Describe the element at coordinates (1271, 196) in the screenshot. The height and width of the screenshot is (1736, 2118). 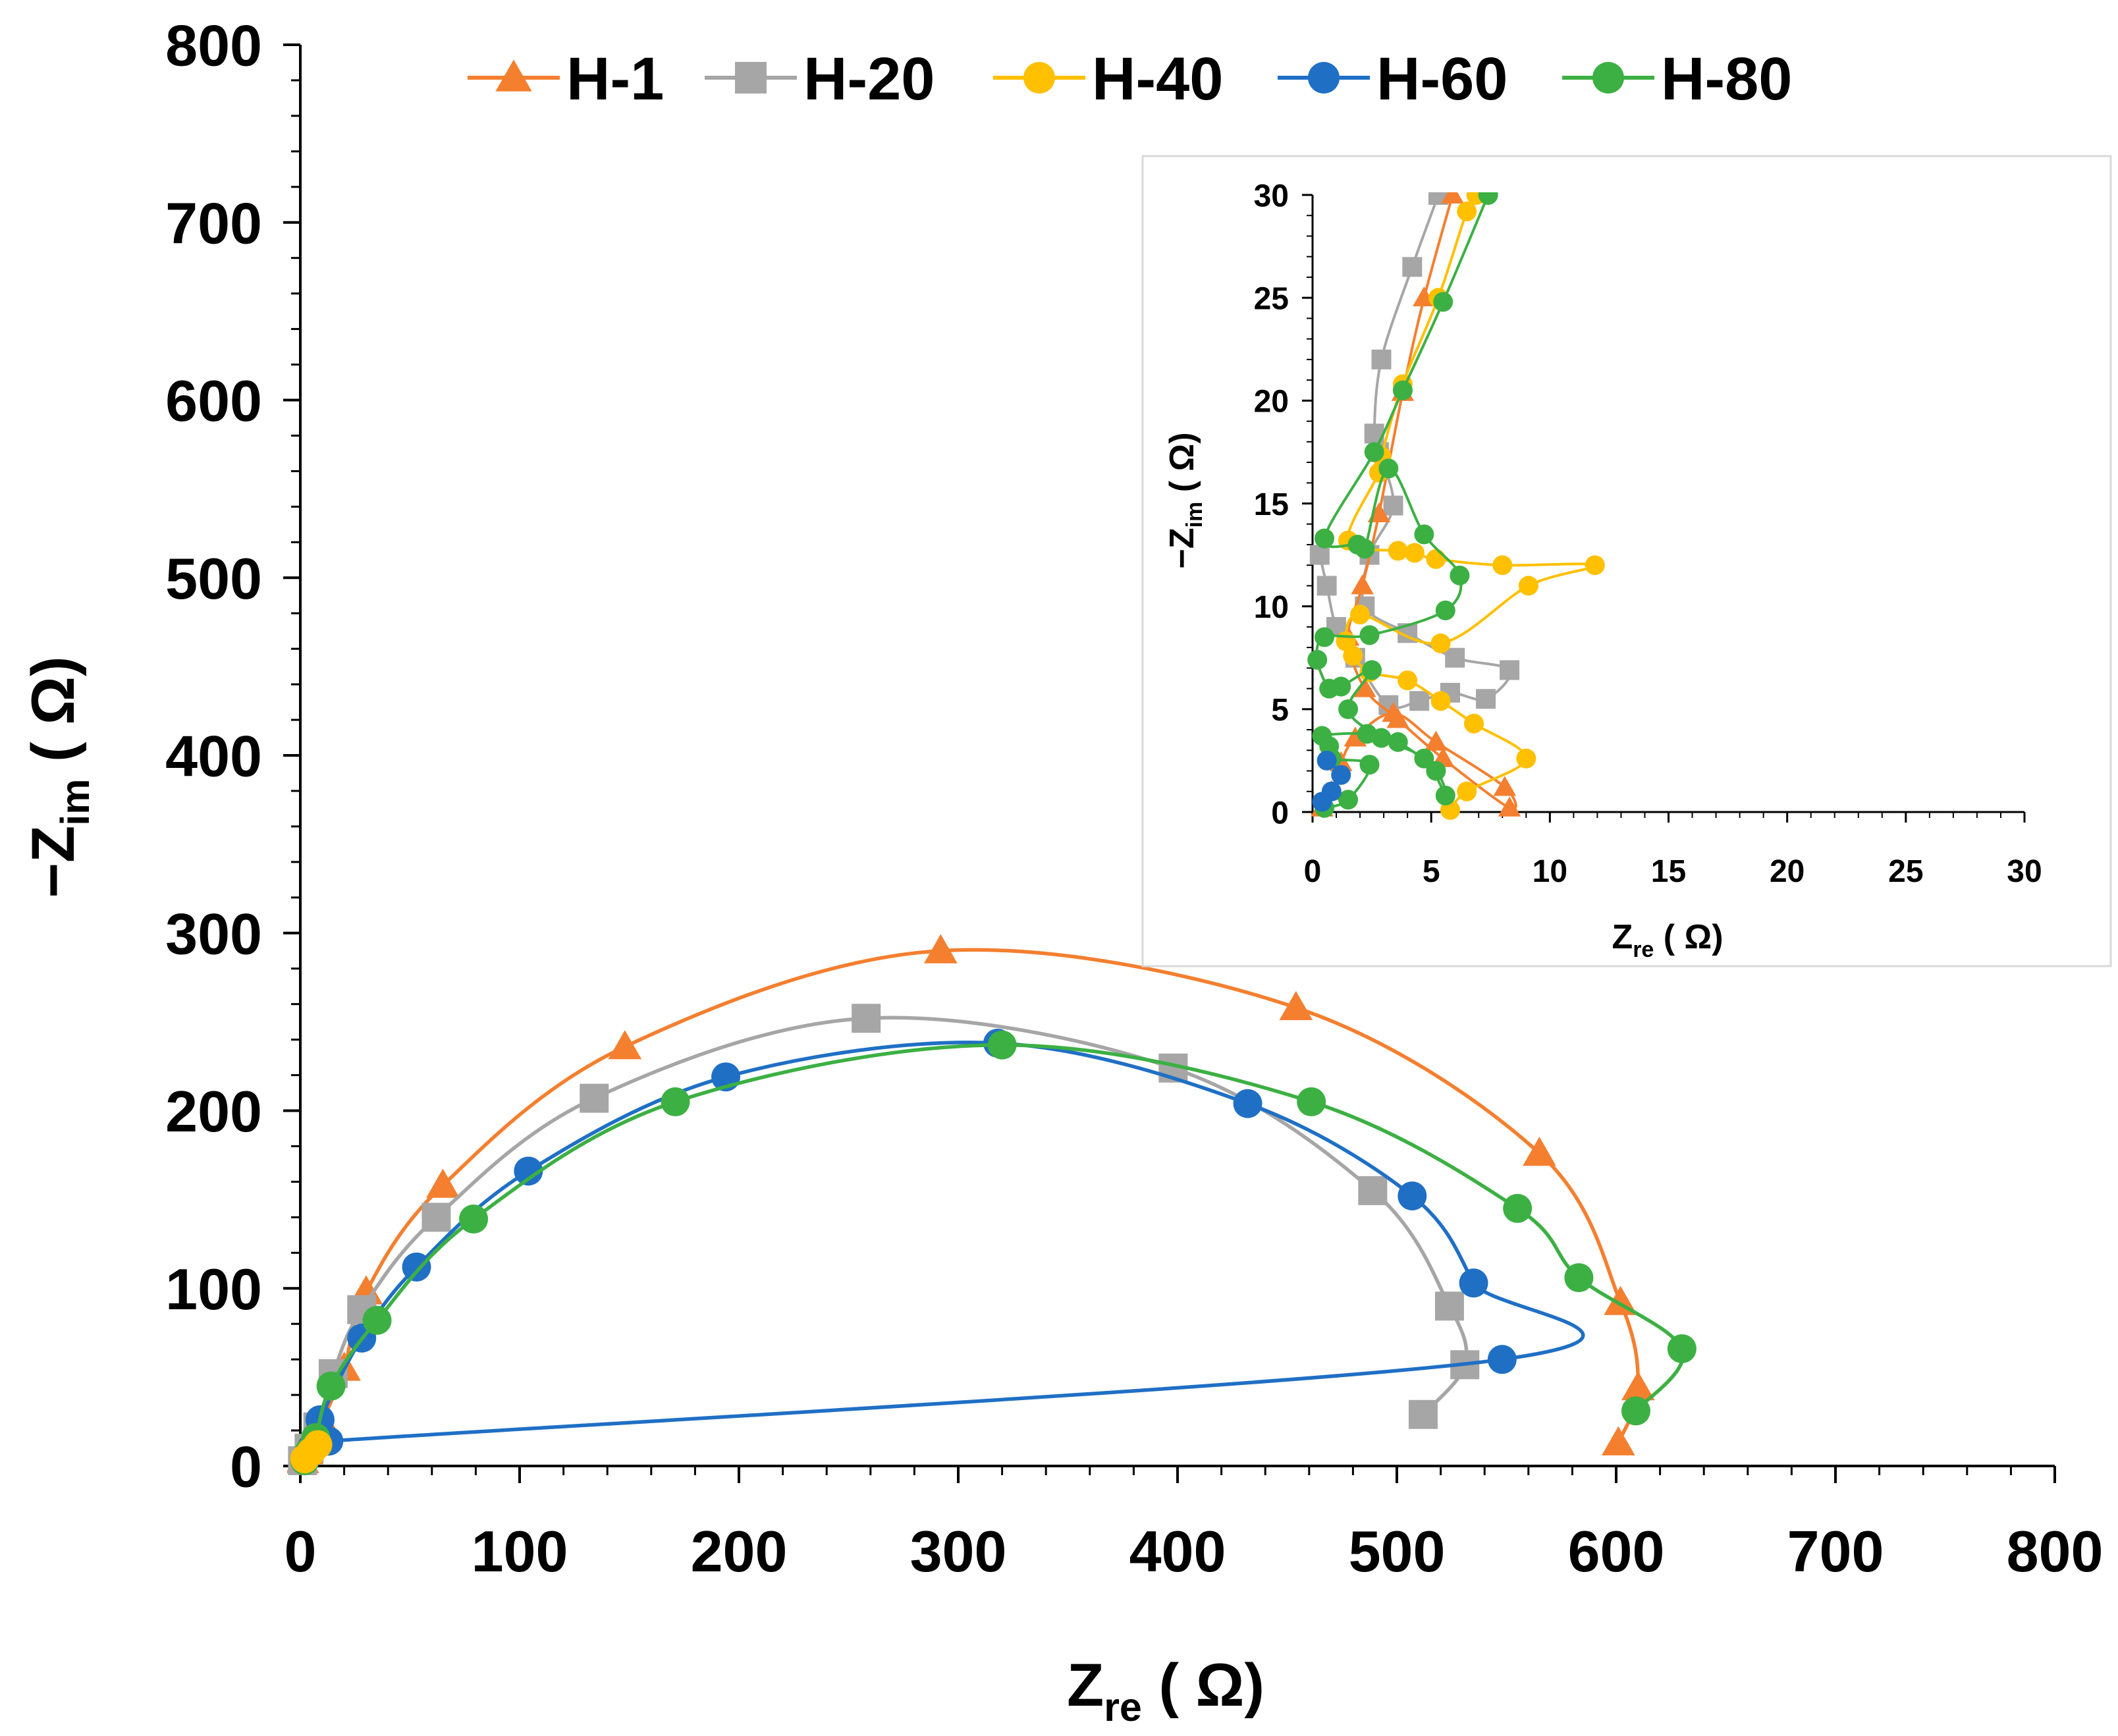
I see `inset-y-tick-label: 30` at that location.